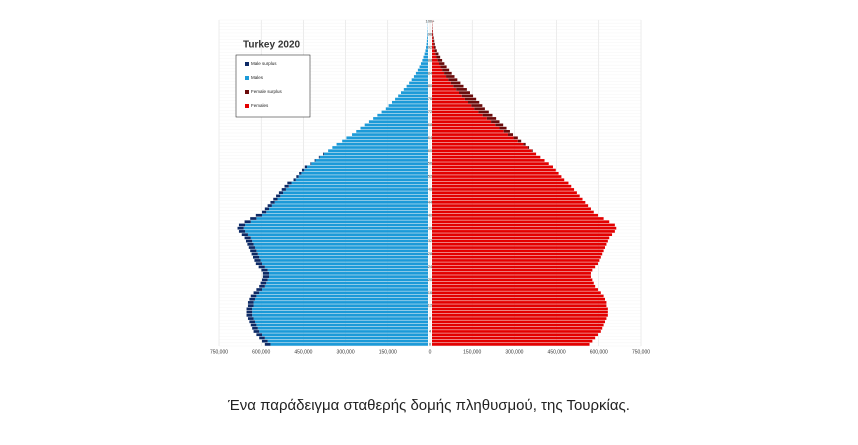 Image resolution: width=858 pixels, height=445 pixels. Describe the element at coordinates (430, 124) in the screenshot. I see `age-label: 68` at that location.